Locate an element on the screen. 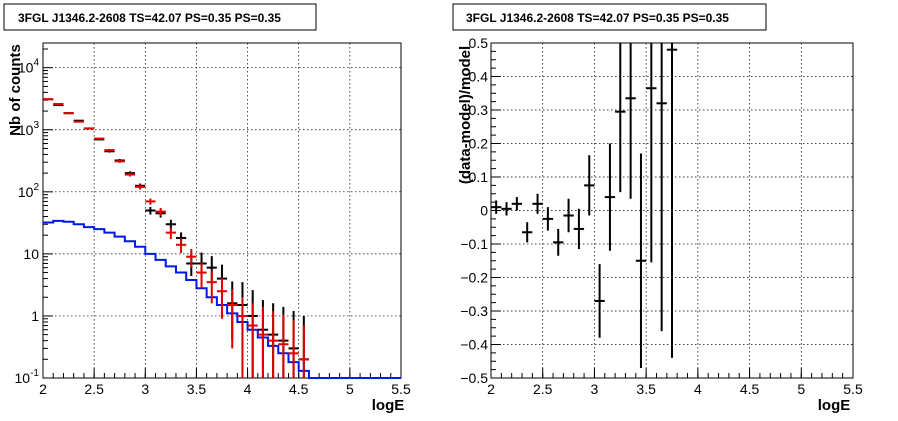 The height and width of the screenshot is (421, 898). y-tick-label: 10² is located at coordinates (29, 191).